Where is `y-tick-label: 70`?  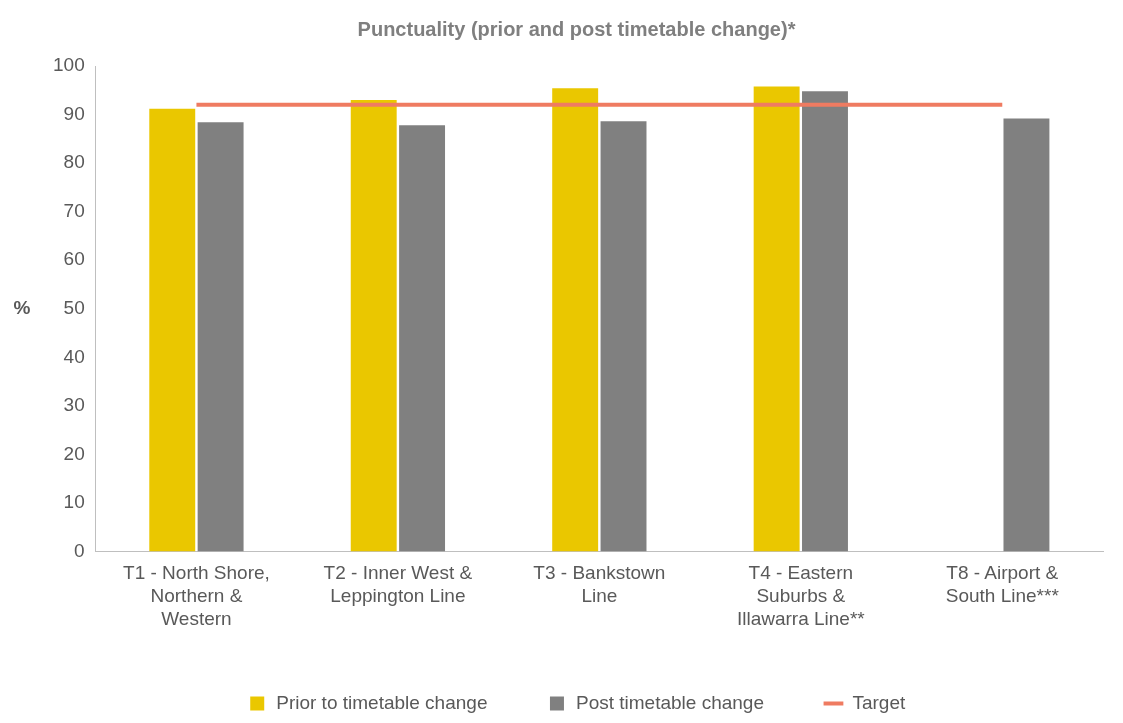 y-tick-label: 70 is located at coordinates (74, 210).